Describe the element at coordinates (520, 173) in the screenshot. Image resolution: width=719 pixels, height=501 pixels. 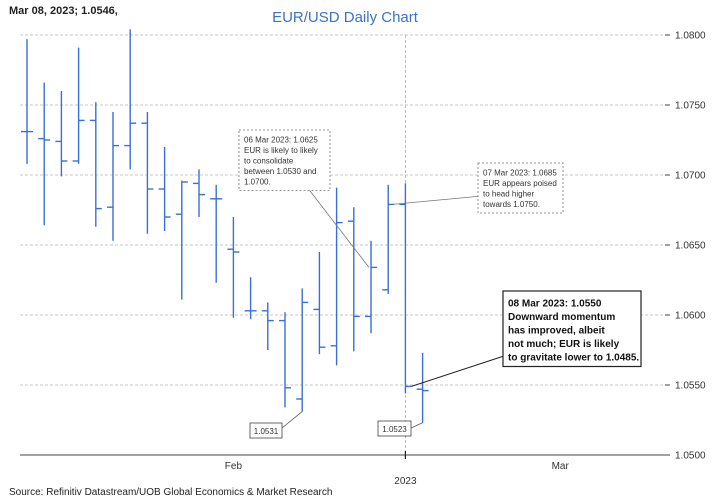
I see `annotation-1-line-0: 07 Mar 2023: 1.0685` at that location.